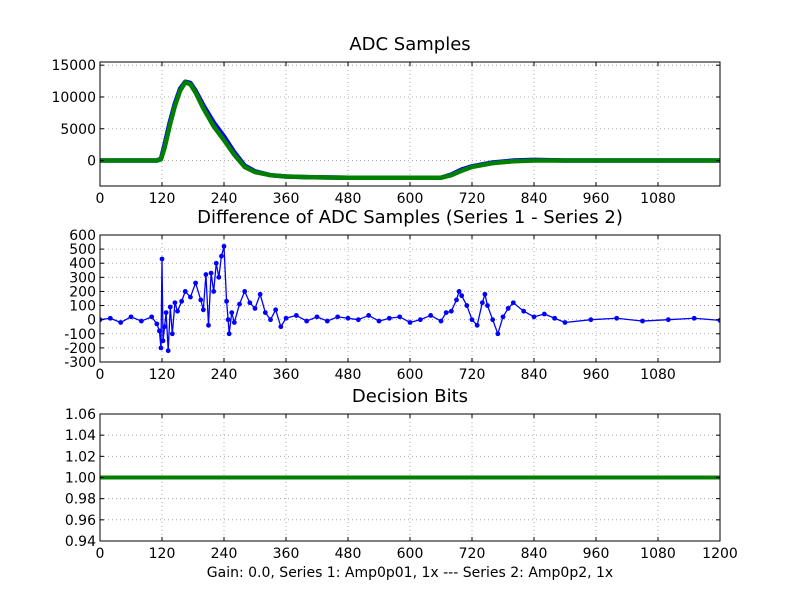 The image size is (800, 600). Describe the element at coordinates (80, 479) in the screenshot. I see `y-tick-label: 1.00` at that location.